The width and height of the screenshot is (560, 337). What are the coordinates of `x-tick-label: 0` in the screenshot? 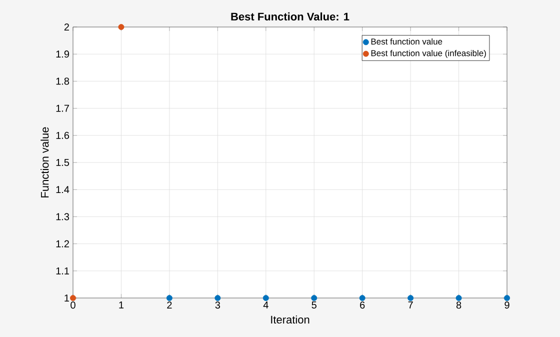 It's located at (73, 305).